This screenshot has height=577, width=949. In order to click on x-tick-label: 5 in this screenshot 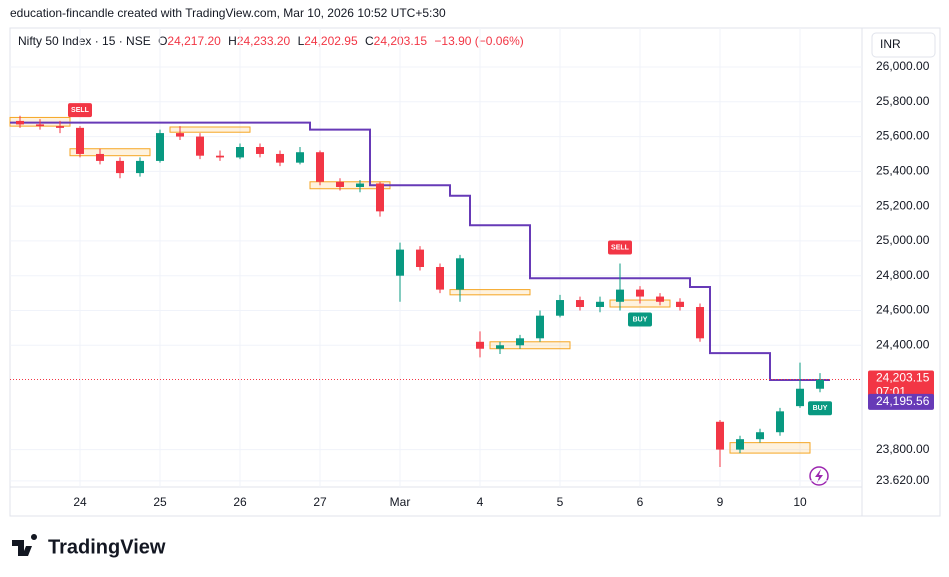, I will do `click(560, 502)`.